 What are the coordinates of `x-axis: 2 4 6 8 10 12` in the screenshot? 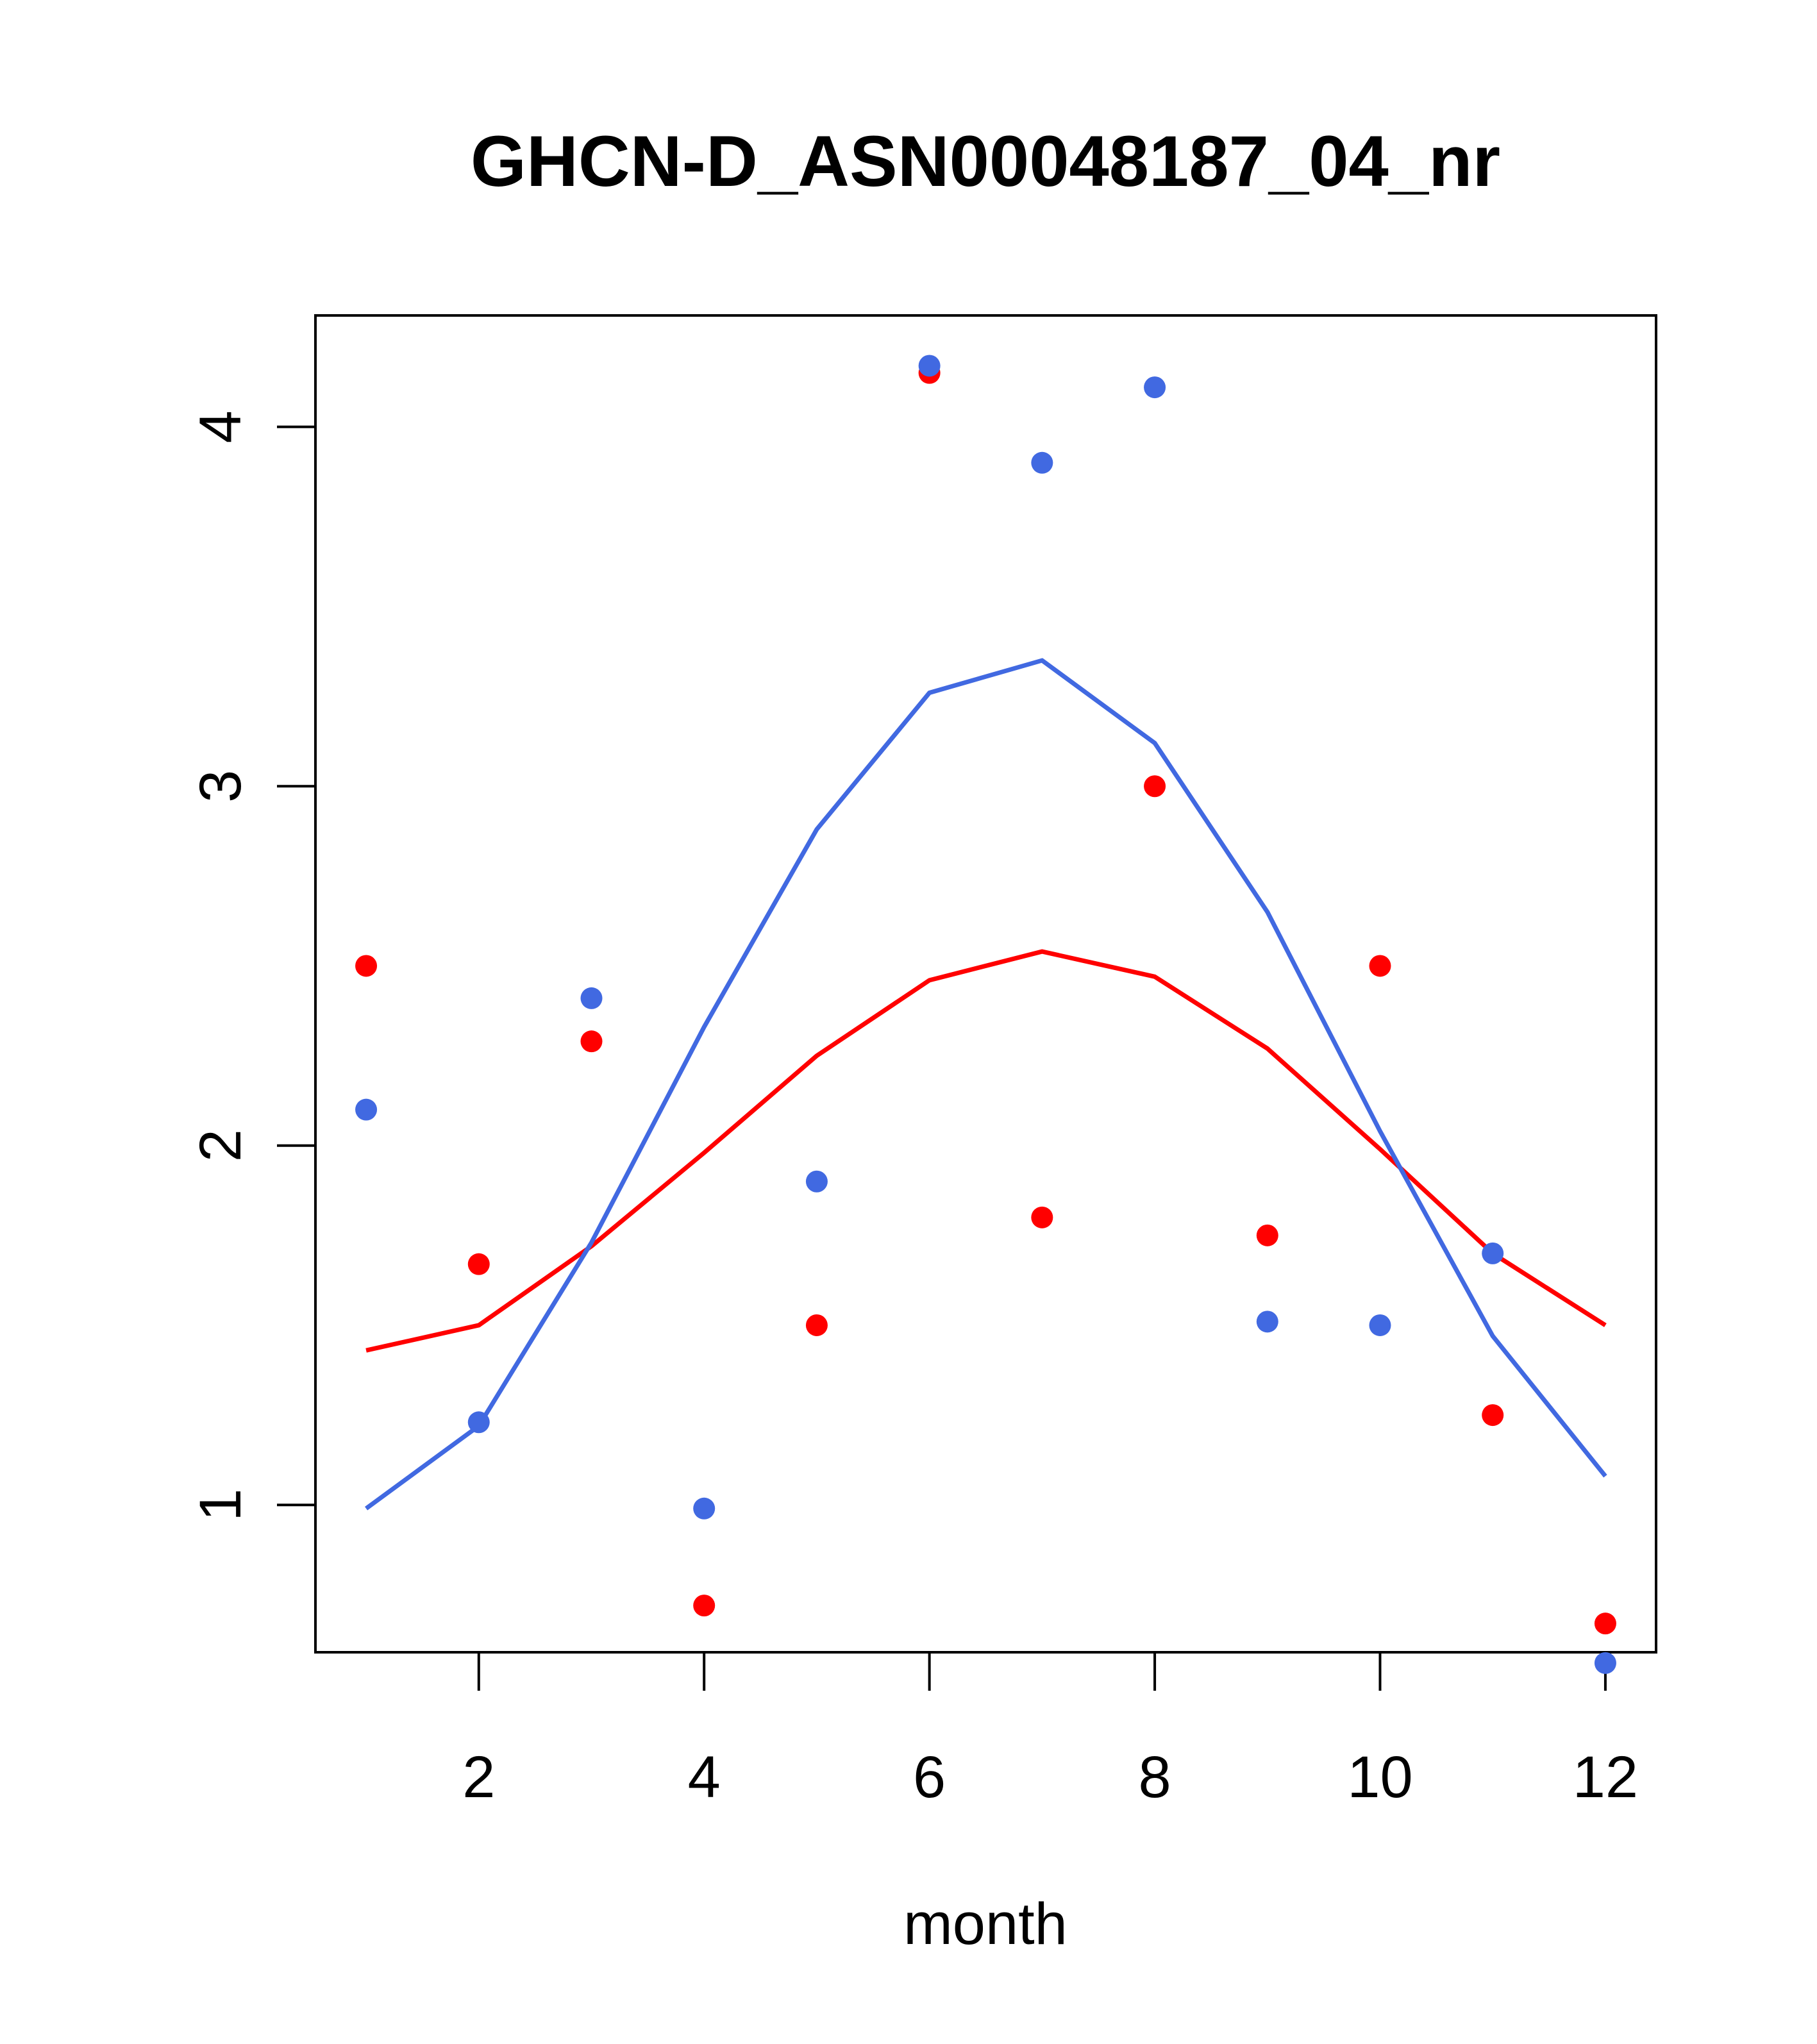 It's located at (1050, 1731).